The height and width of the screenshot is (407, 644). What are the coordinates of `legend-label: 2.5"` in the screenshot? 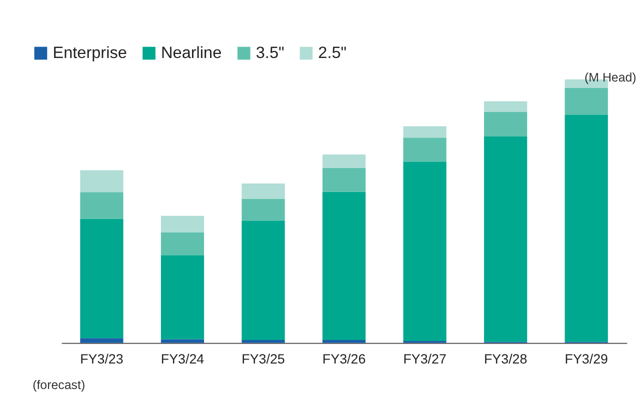 It's located at (332, 53).